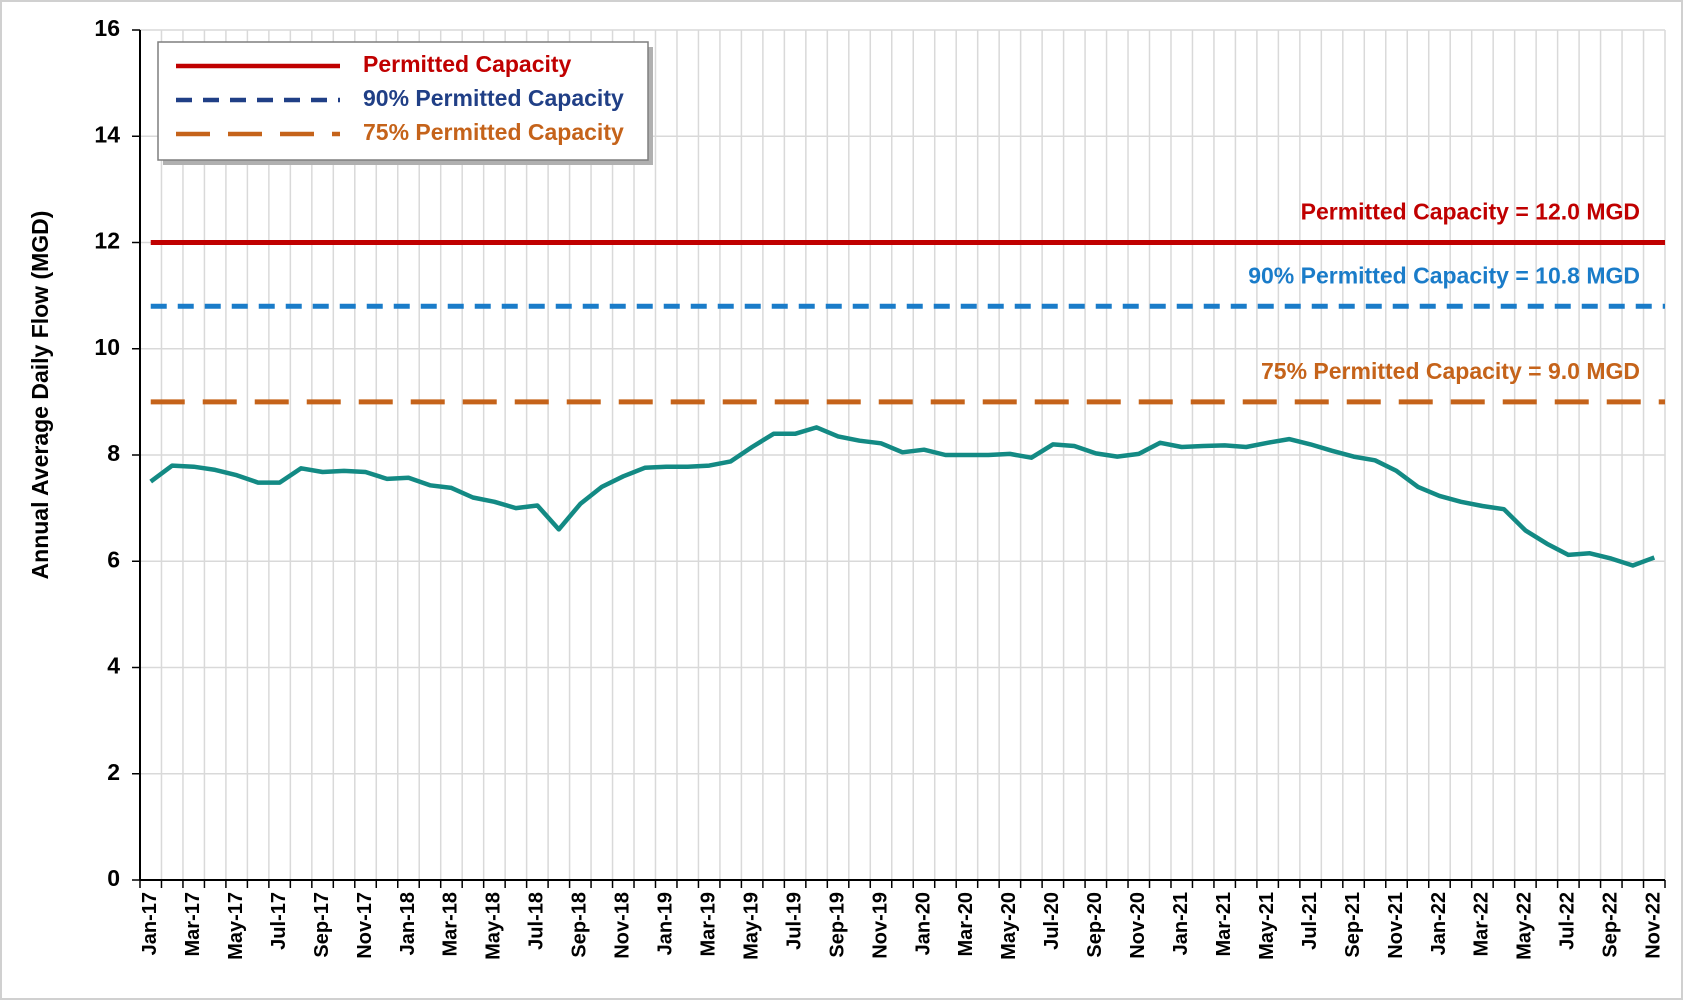 The image size is (1683, 1000). I want to click on x-tick-label: Jan-17, so click(150, 923).